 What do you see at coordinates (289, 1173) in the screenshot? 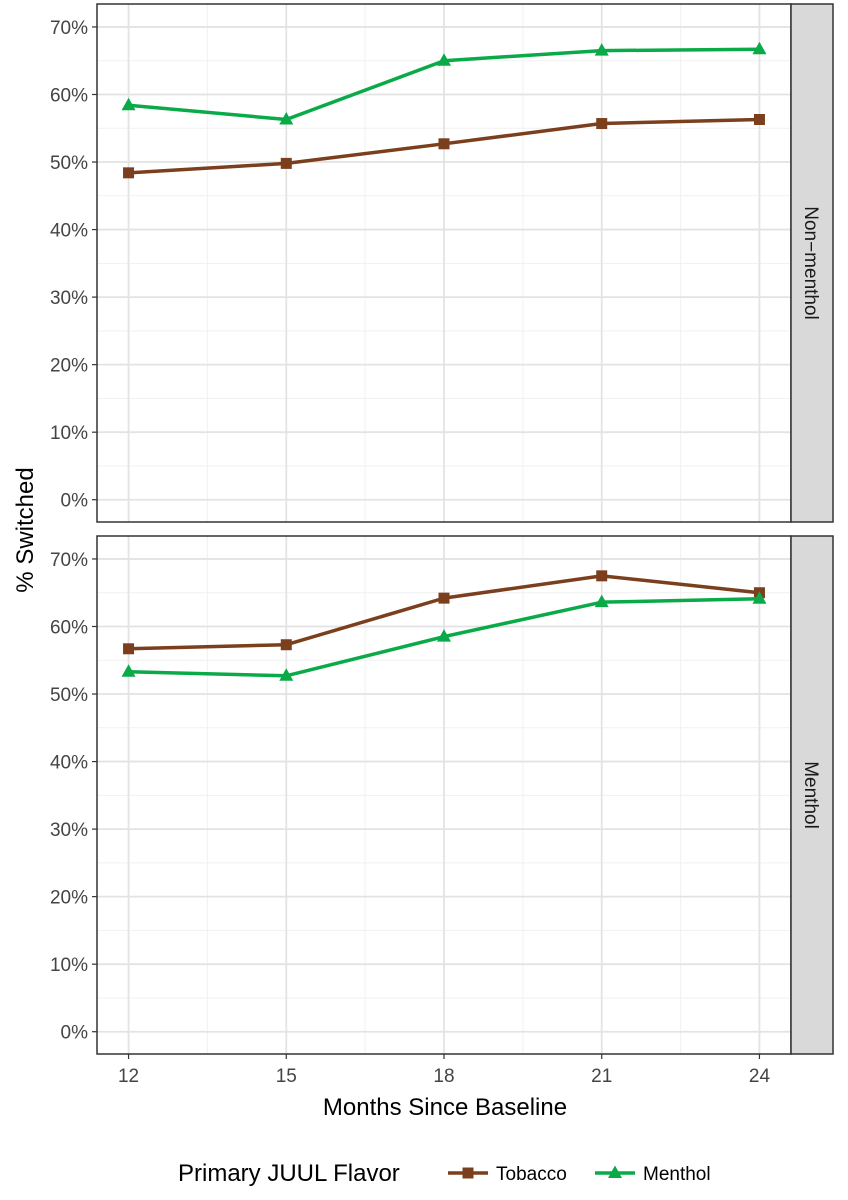
I see `legend-title: Primary JUUL Flavor` at bounding box center [289, 1173].